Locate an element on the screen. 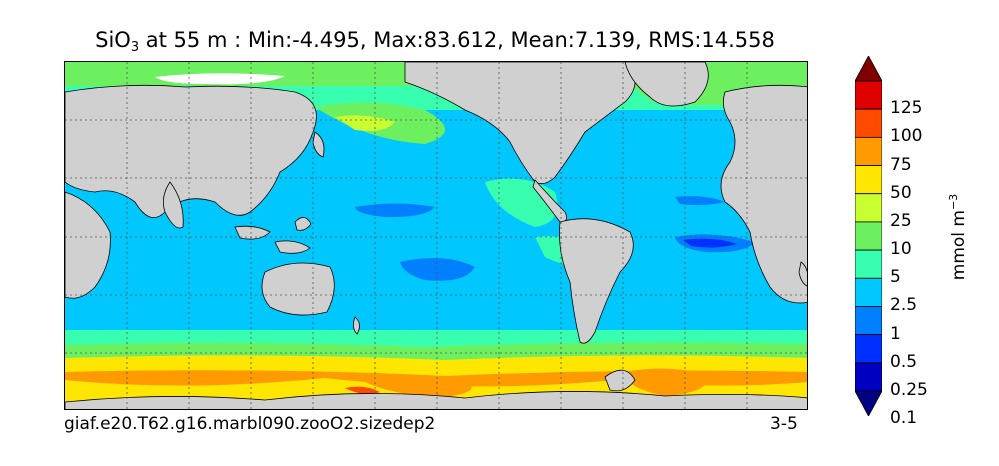  sea-ice is located at coordinates (220, 79).